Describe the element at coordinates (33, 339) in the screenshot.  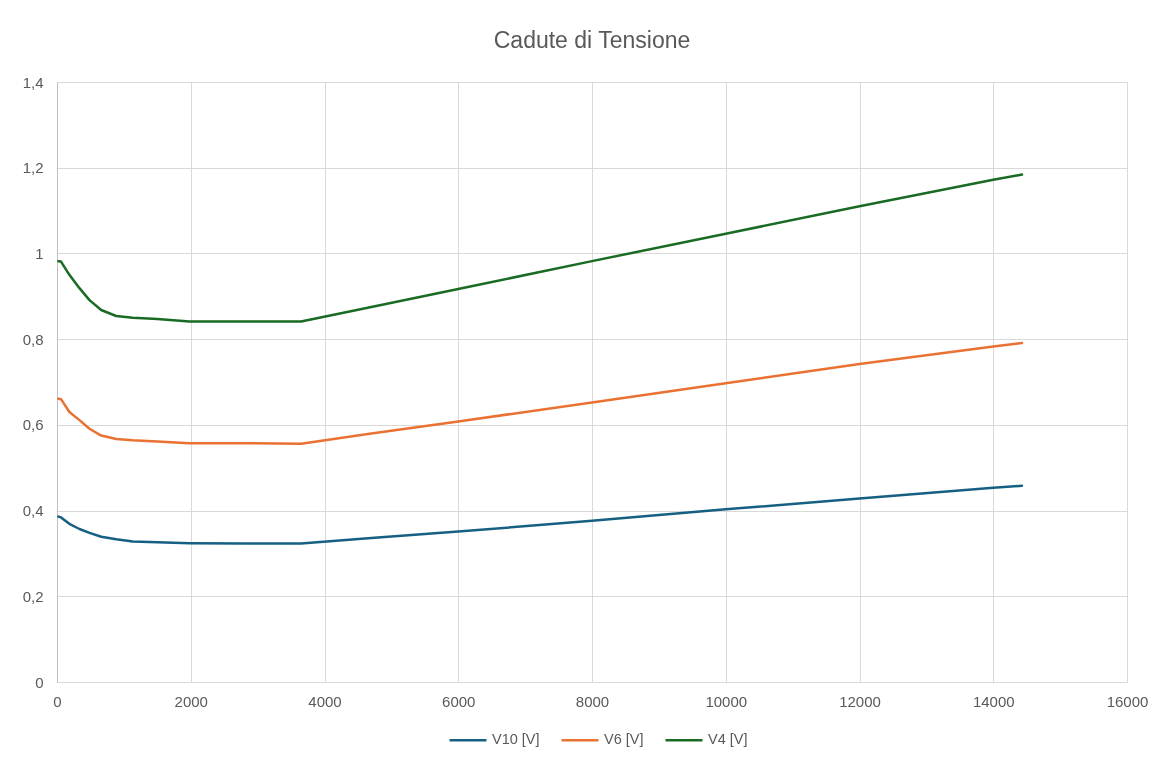
I see `y-tick-label: 0,8` at that location.